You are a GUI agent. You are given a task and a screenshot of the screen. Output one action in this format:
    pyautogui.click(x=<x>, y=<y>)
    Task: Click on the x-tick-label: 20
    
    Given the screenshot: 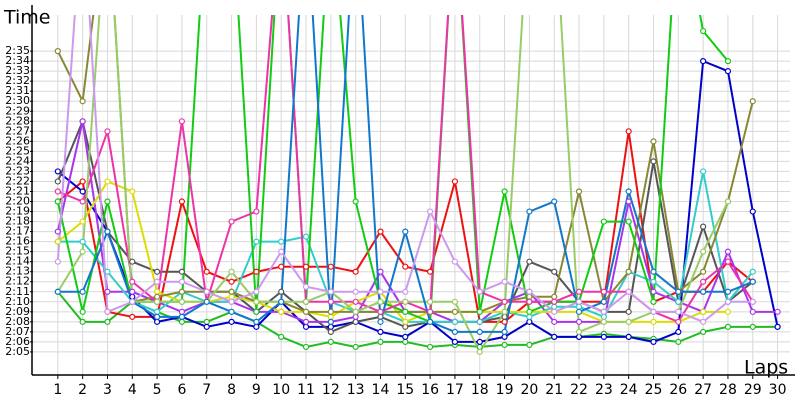 What is the action you would take?
    pyautogui.click(x=529, y=390)
    